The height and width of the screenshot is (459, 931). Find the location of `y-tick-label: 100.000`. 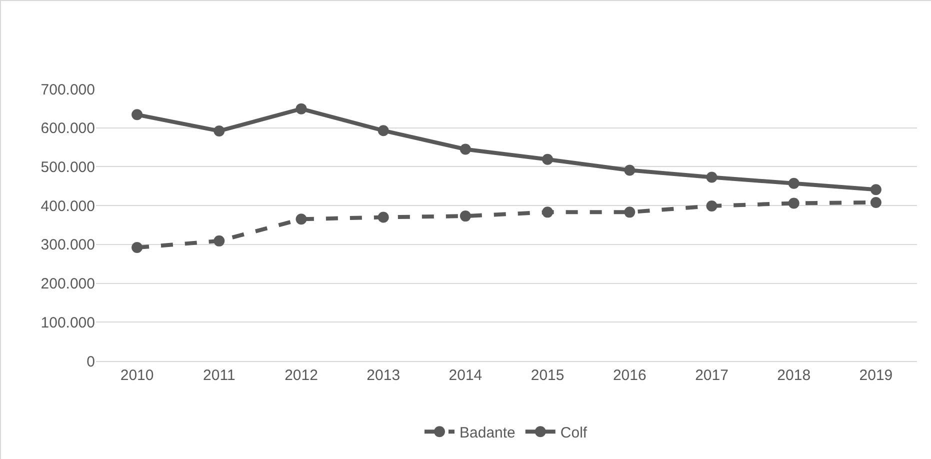

y-tick-label: 100.000 is located at coordinates (67, 323).